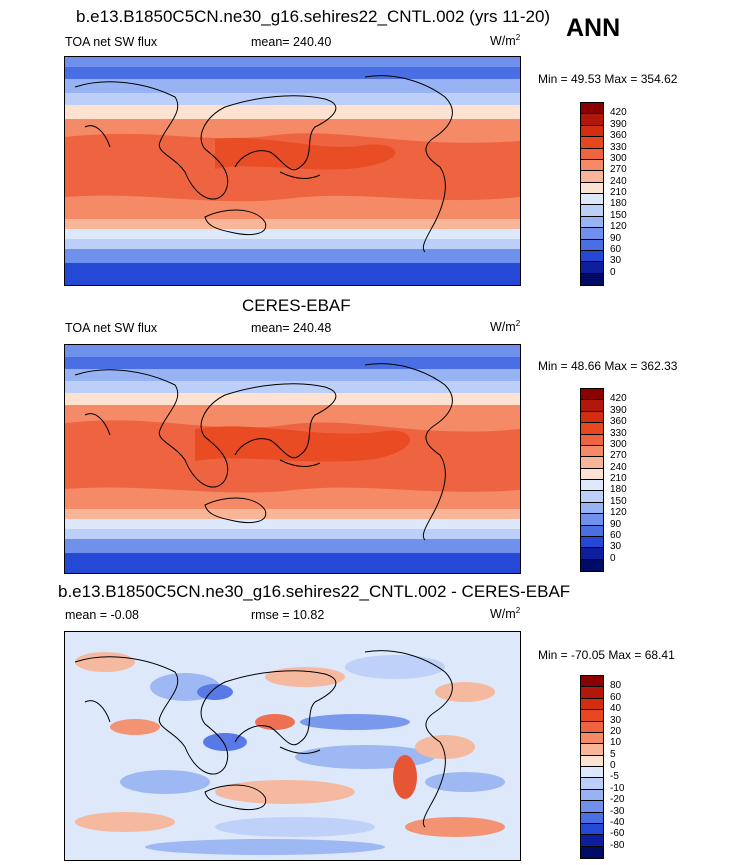 Image resolution: width=732 pixels, height=865 pixels. What do you see at coordinates (617, 834) in the screenshot?
I see `panel3-colorbar-tick-label: -60` at bounding box center [617, 834].